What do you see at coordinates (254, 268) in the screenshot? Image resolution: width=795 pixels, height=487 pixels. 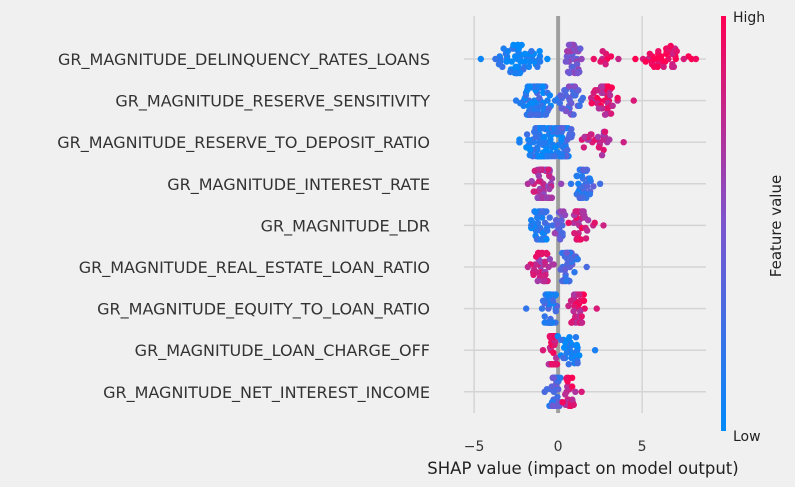 I see `feature-label: GR_MAGNITUDE_REAL_ESTATE_LOAN_RATIO` at bounding box center [254, 268].